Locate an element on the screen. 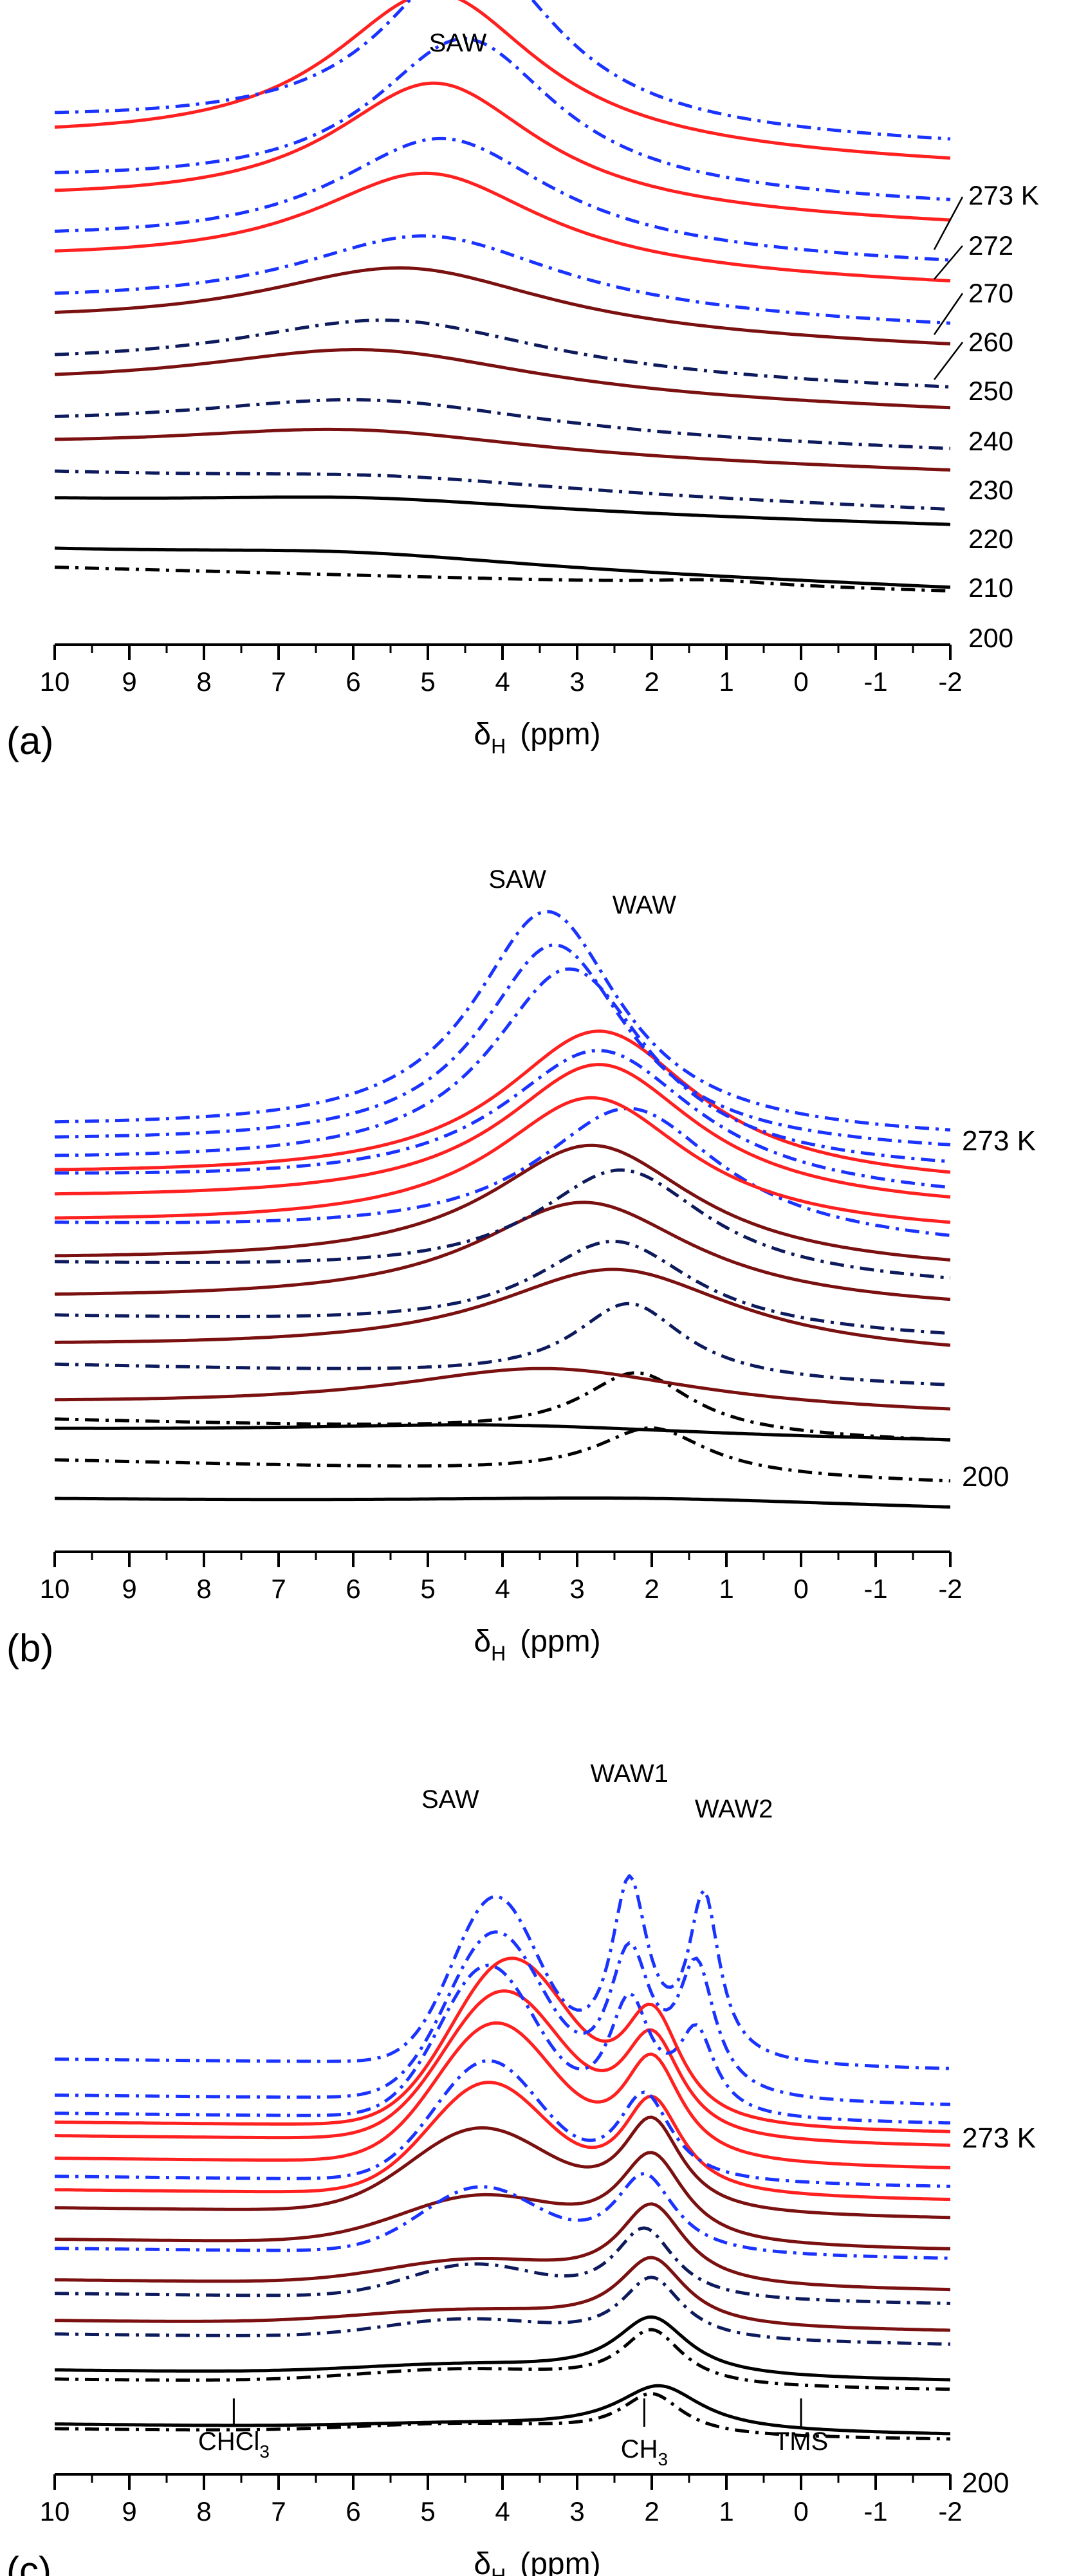 This screenshot has width=1088, height=2576. peak-marker-ch: CH3 is located at coordinates (644, 2452).